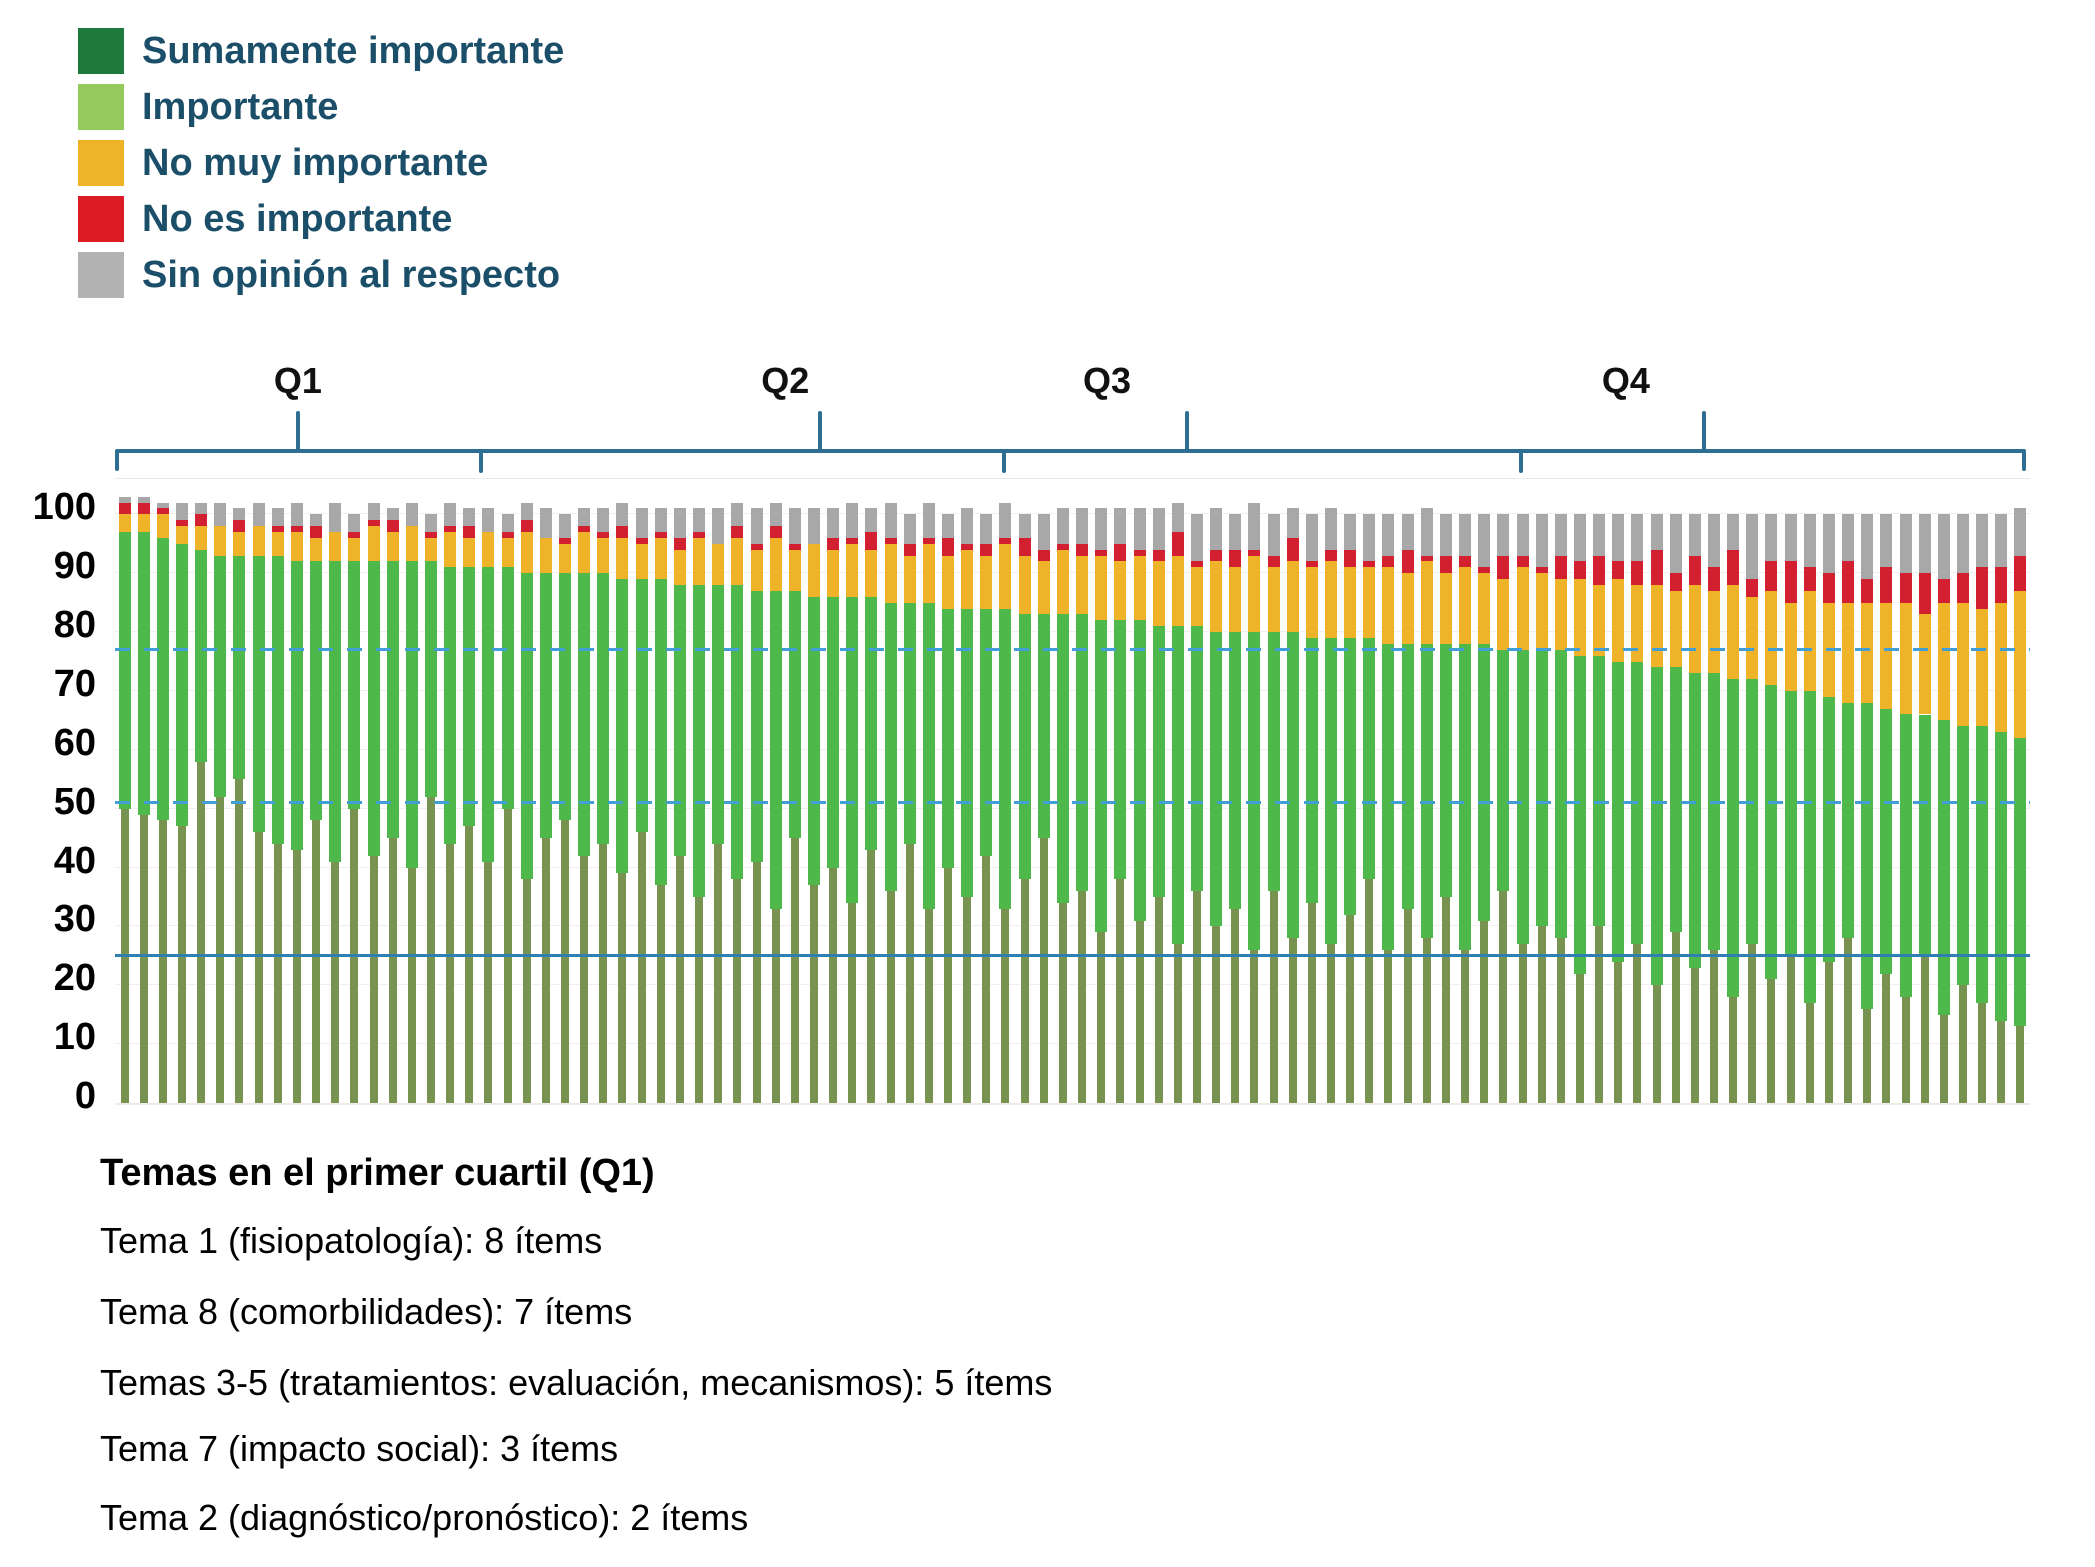 The width and height of the screenshot is (2095, 1567). I want to click on legend-item-importante: Importante, so click(321, 107).